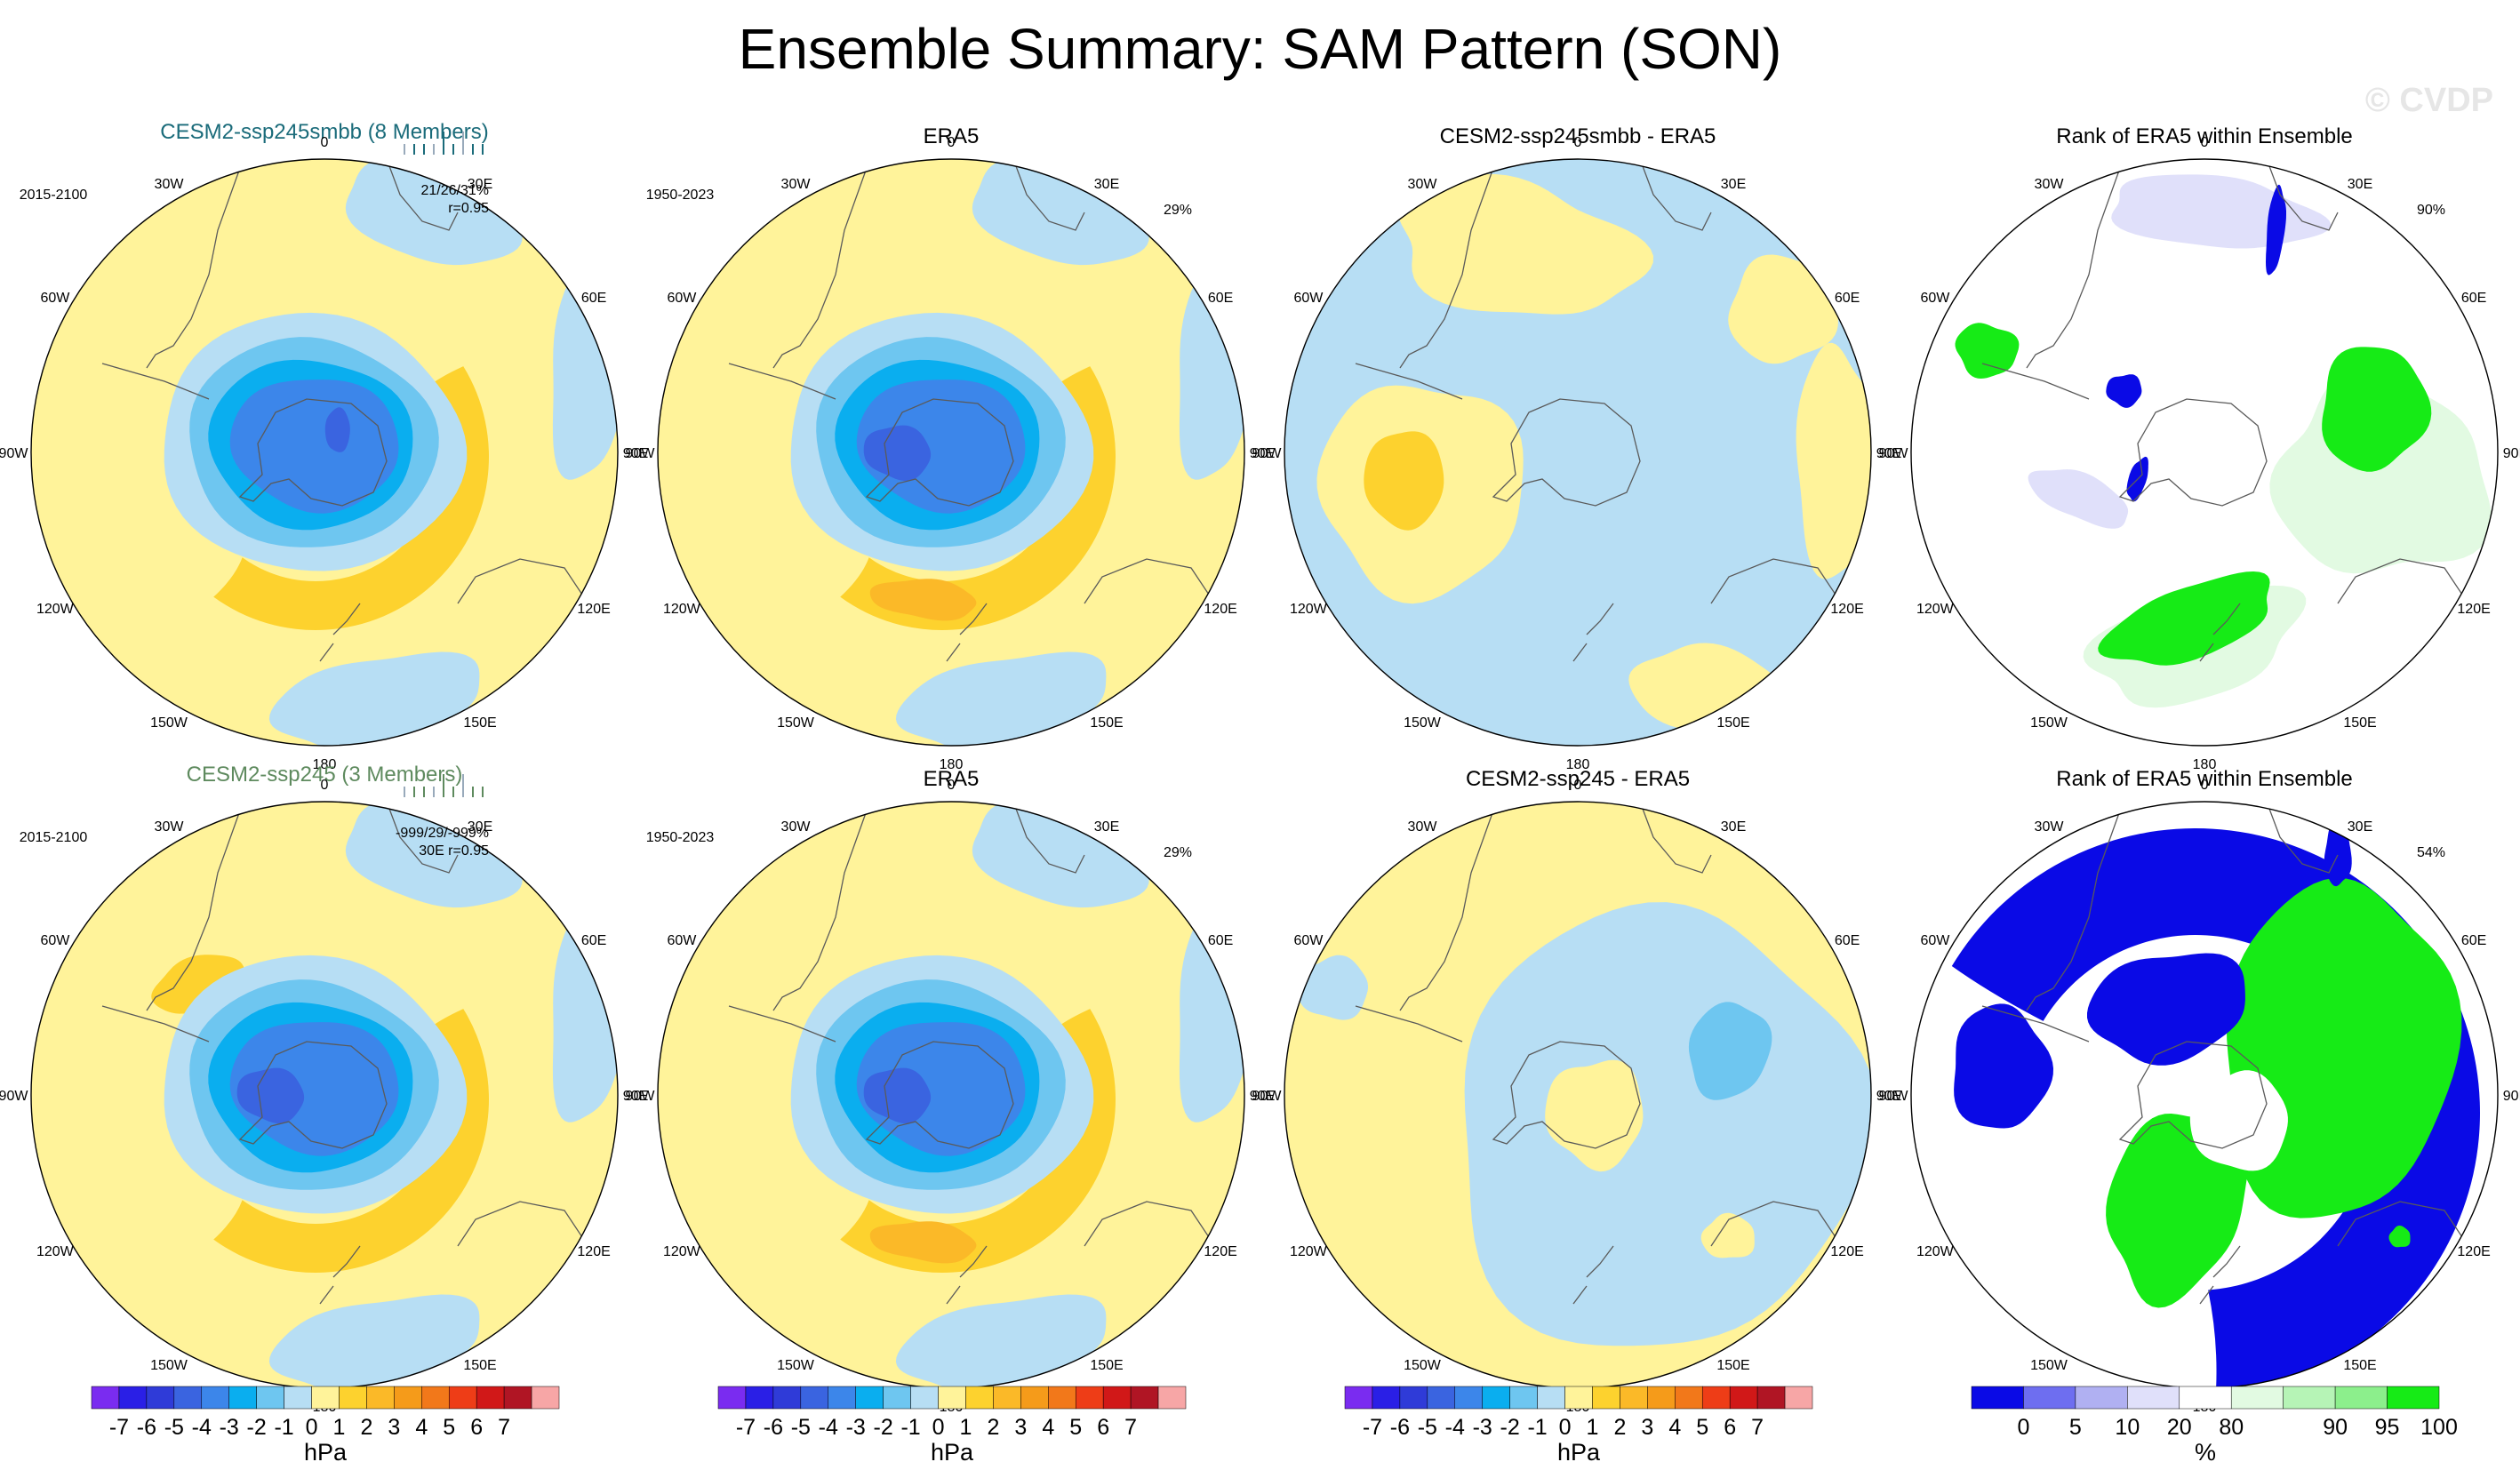  I want to click on panel-title: CESM2-ssp245smbb - ERA5, so click(1578, 136).